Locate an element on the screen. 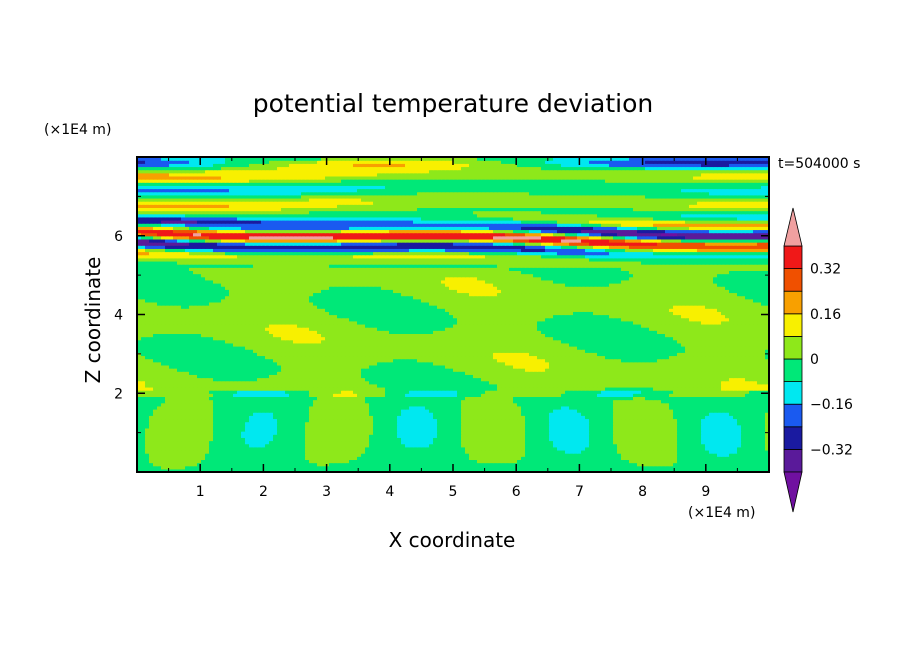  y-unit-label: (×1E4 m) is located at coordinates (77, 130).